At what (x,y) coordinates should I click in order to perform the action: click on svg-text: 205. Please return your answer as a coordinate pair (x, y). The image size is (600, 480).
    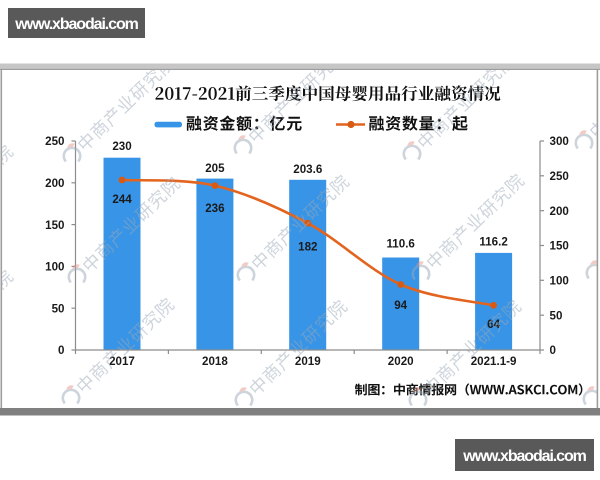
    Looking at the image, I should click on (215, 168).